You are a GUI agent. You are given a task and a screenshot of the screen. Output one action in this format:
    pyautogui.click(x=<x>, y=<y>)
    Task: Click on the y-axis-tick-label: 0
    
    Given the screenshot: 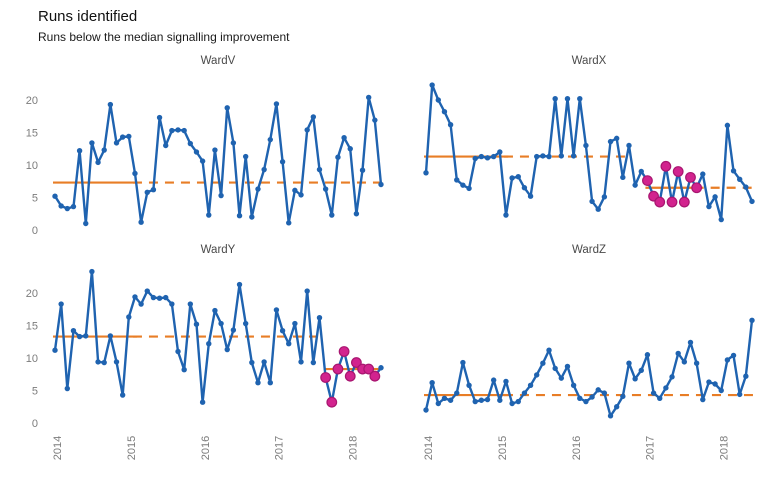 What is the action you would take?
    pyautogui.click(x=35, y=424)
    